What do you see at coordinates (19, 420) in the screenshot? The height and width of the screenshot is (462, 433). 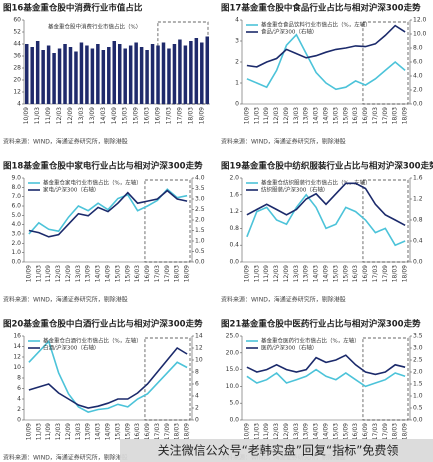 I see `y-tick-label: 0` at bounding box center [19, 420].